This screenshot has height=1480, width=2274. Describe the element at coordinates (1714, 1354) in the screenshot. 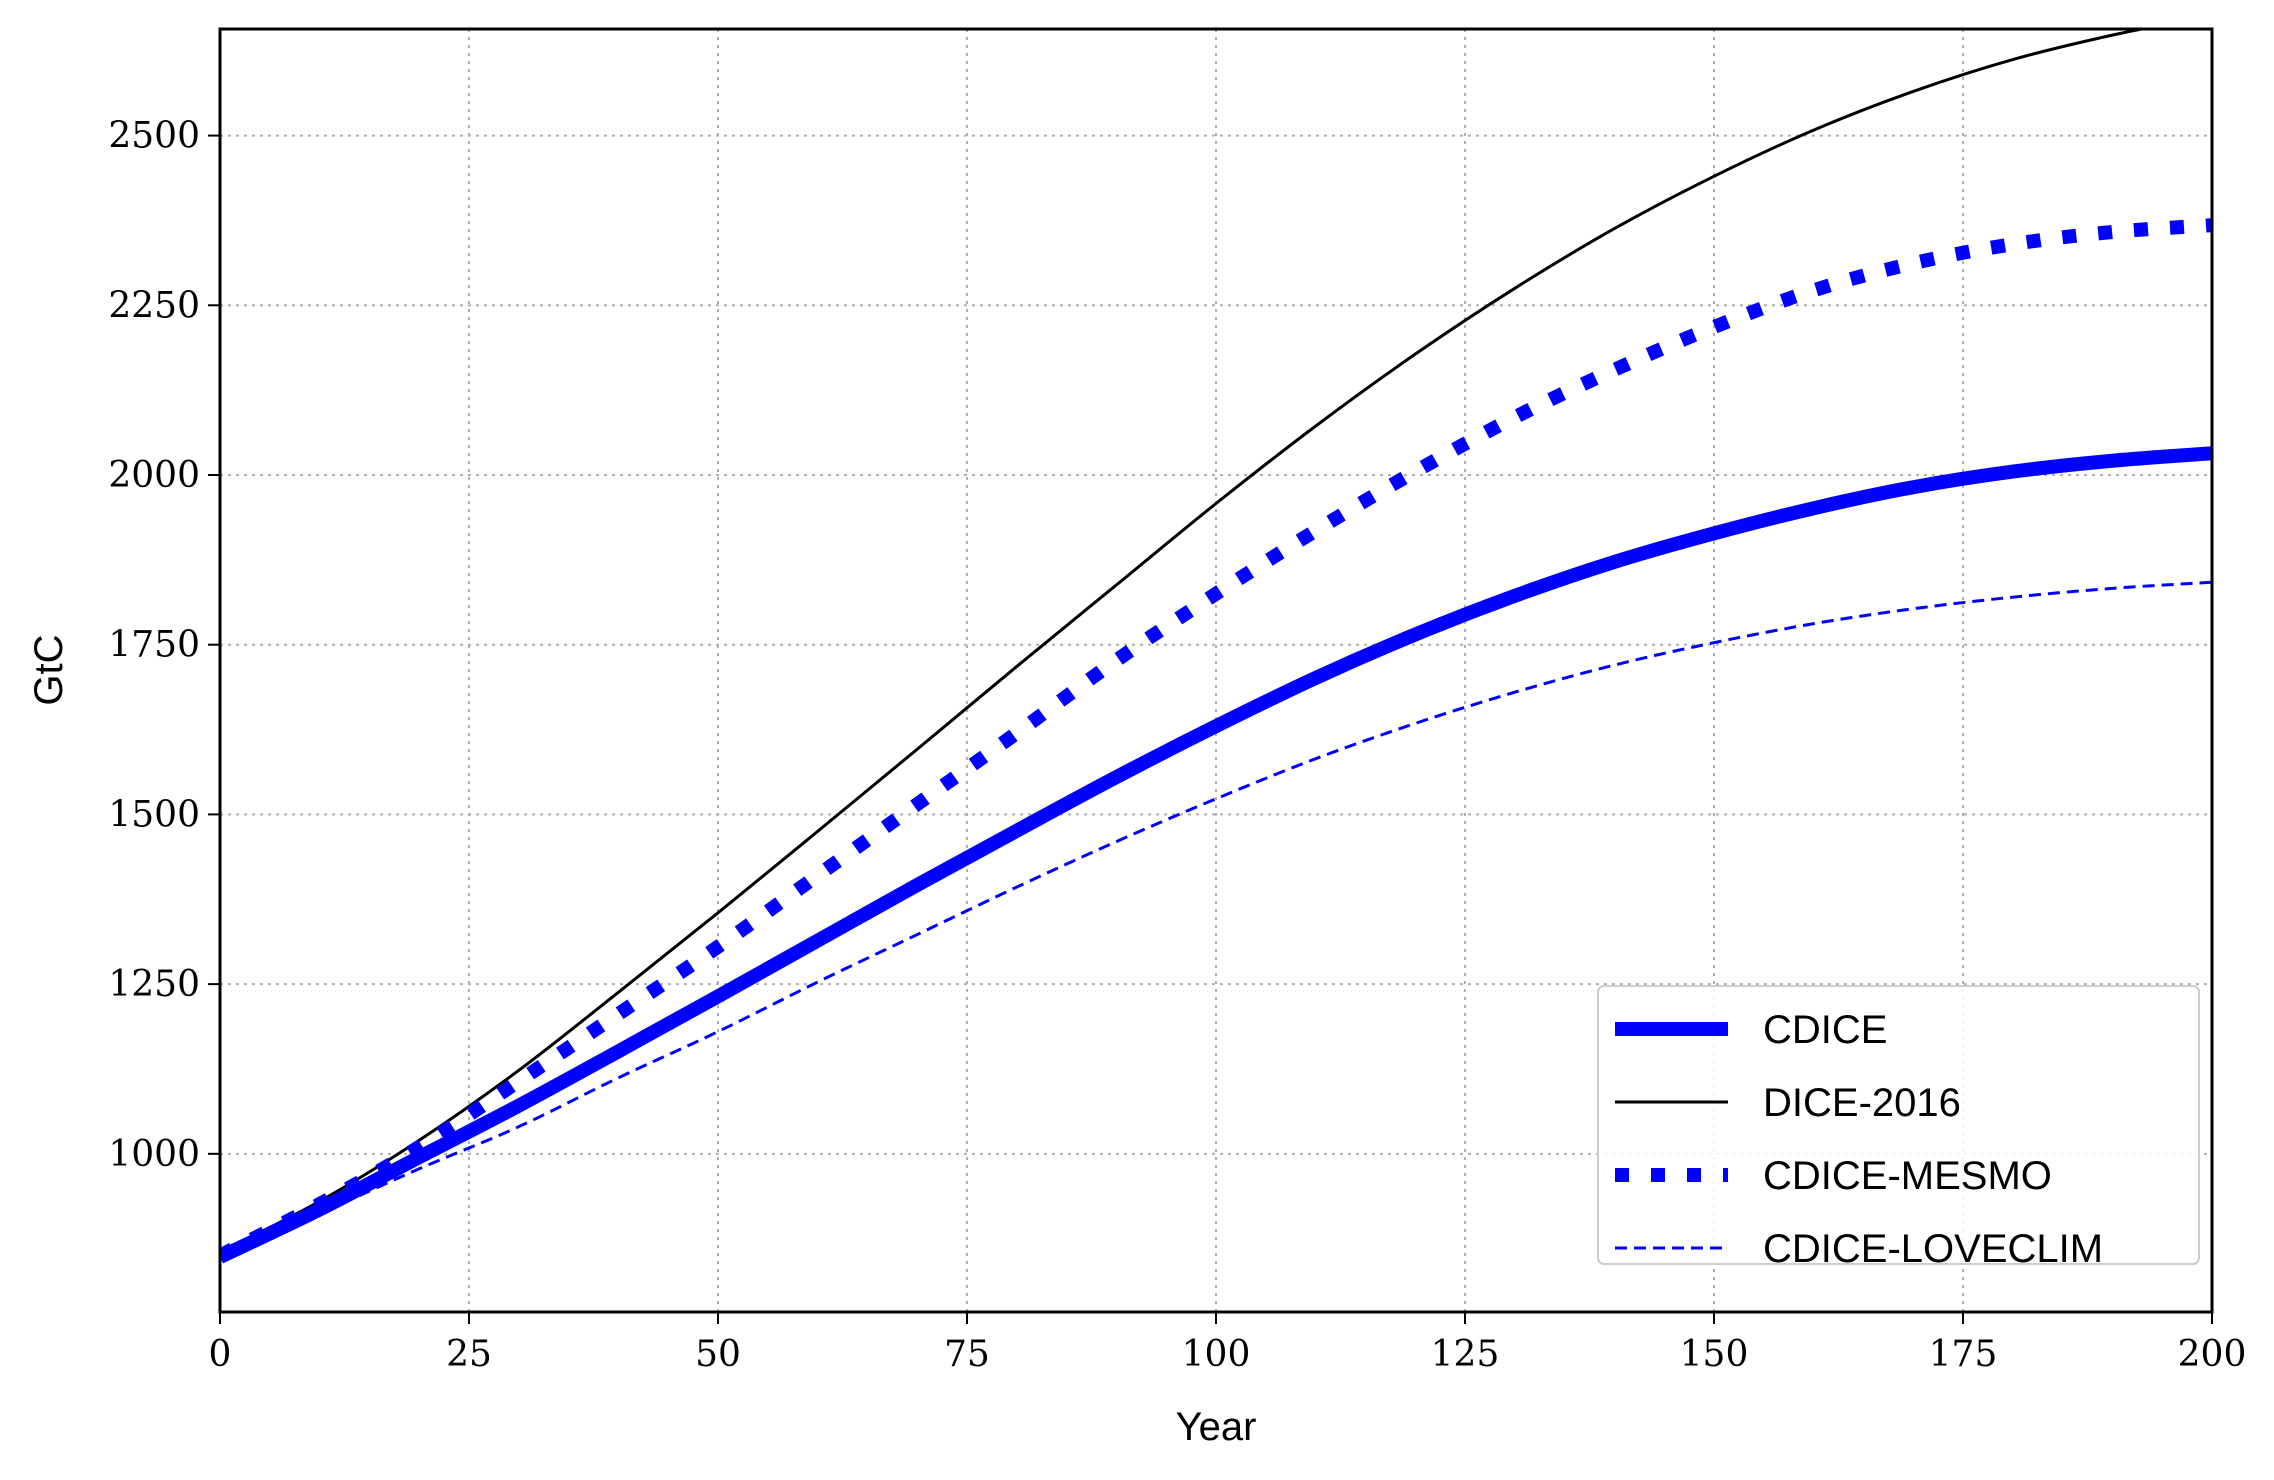

I see `x-tick-label: 150` at that location.